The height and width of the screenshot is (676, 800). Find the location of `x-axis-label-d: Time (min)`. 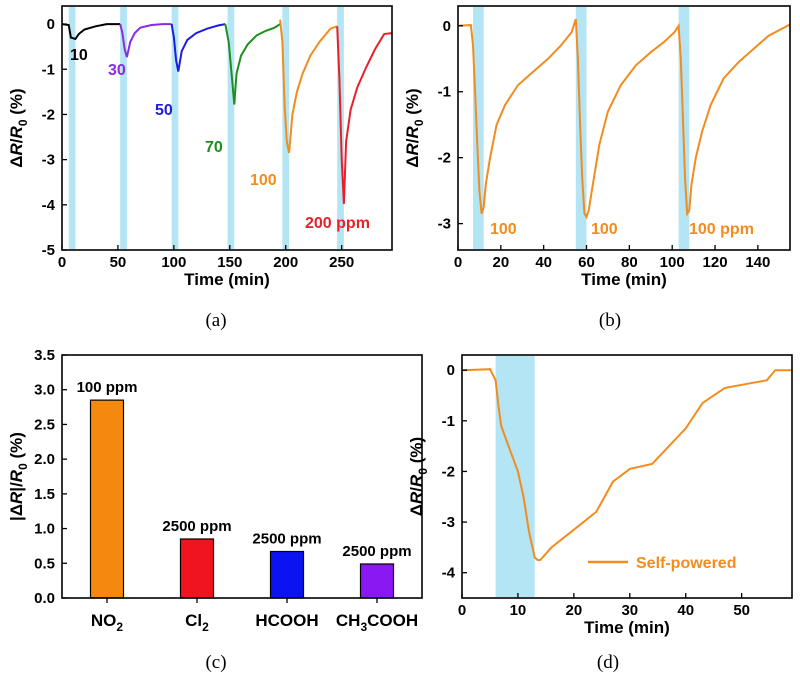

x-axis-label-d: Time (min) is located at coordinates (627, 627).